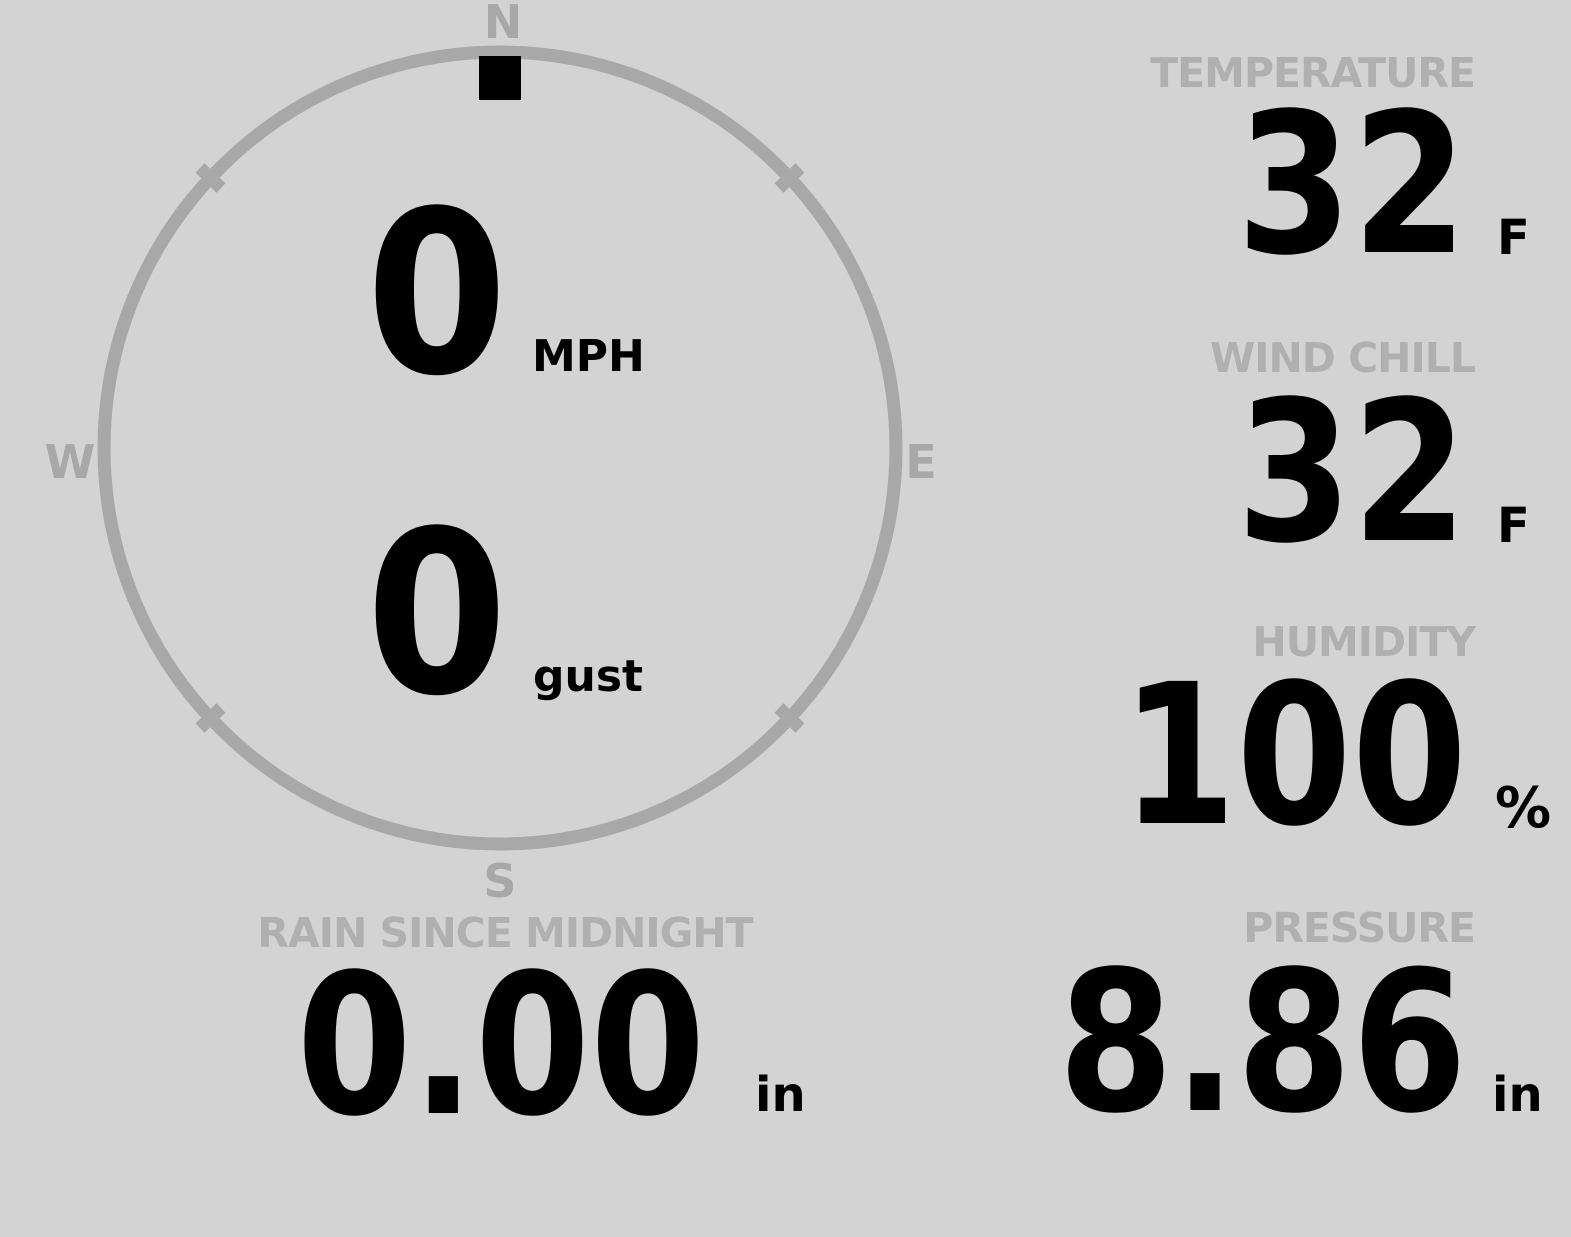 The image size is (1571, 1237). I want to click on cardinal-n-label: N, so click(503, 24).